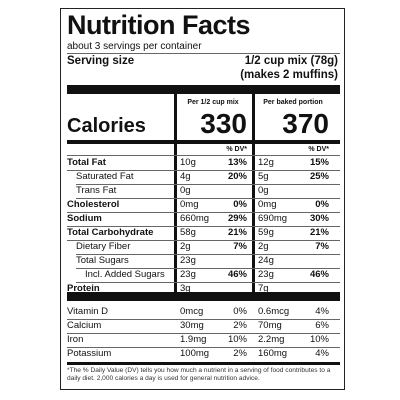 This screenshot has width=400, height=400. Describe the element at coordinates (86, 162) in the screenshot. I see `nutrient-label: Total Fat` at that location.